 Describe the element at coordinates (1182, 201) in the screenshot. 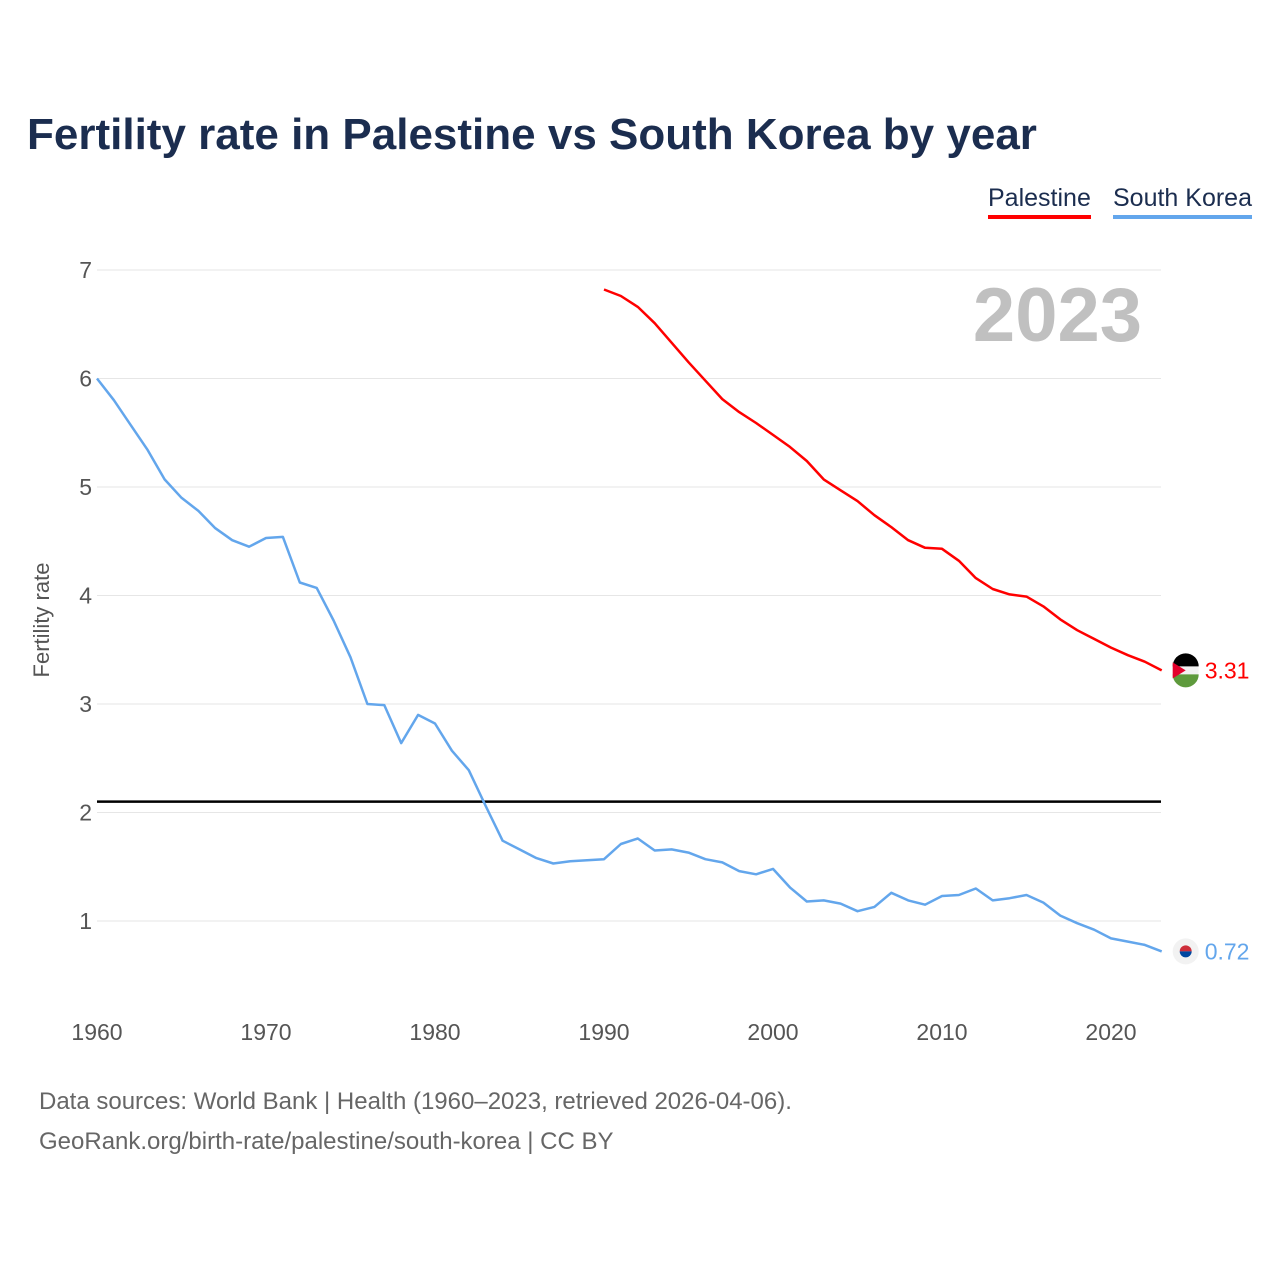

I see `legend-south-korea: South Korea` at that location.